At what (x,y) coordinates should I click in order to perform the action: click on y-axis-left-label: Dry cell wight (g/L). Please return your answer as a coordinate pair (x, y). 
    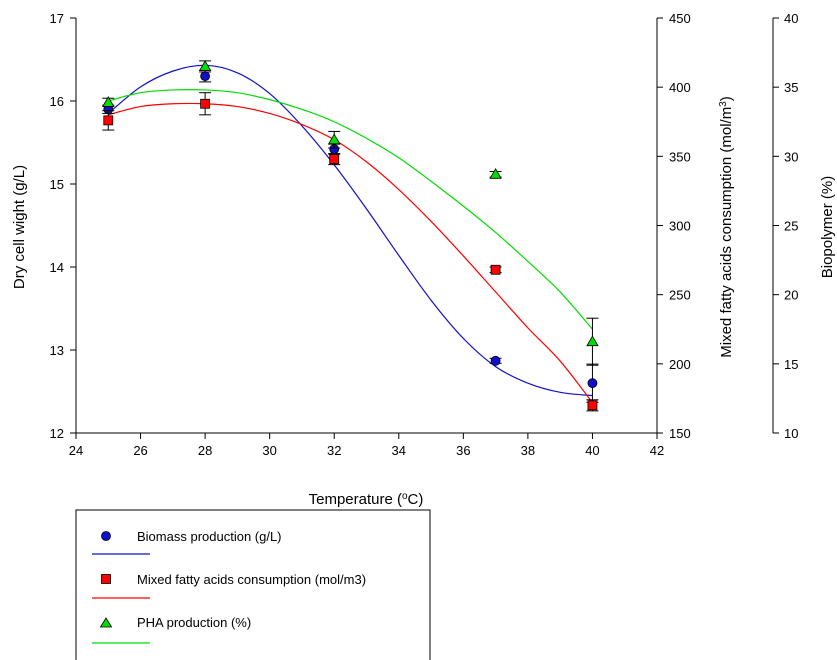
    Looking at the image, I should click on (19, 227).